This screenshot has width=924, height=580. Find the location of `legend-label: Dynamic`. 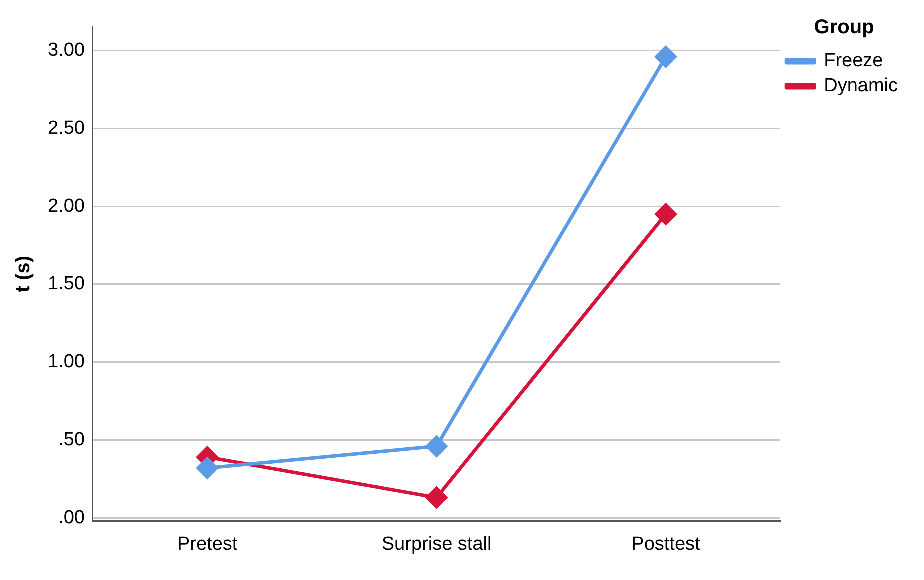

legend-label: Dynamic is located at coordinates (861, 86).